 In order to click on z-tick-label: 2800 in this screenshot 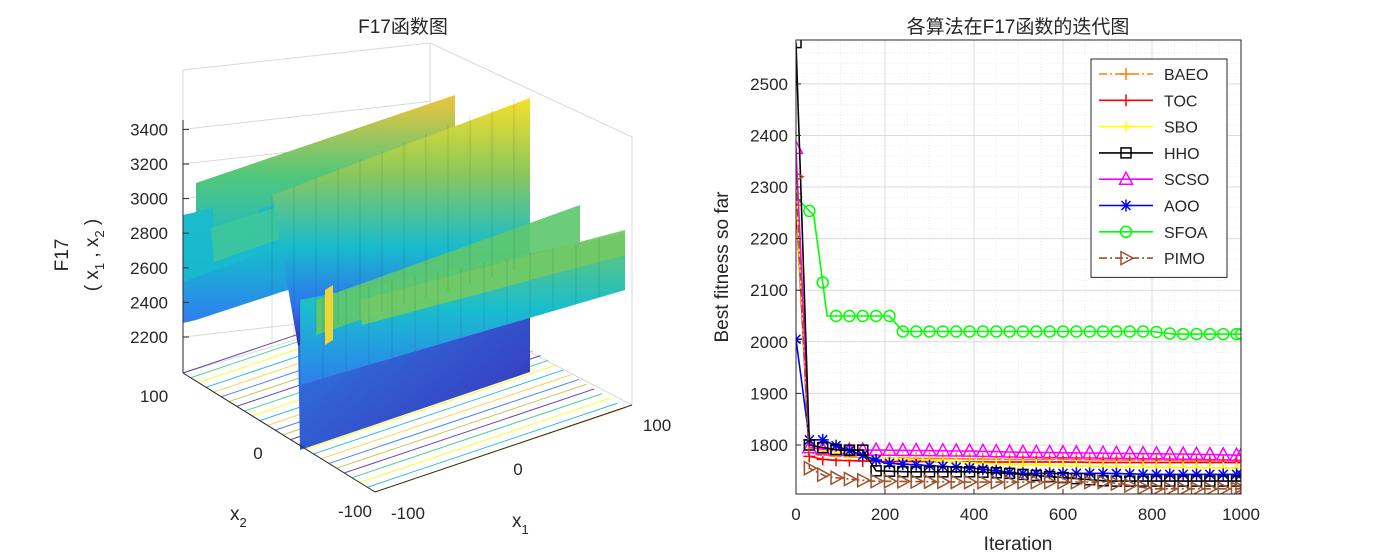, I will do `click(149, 233)`.